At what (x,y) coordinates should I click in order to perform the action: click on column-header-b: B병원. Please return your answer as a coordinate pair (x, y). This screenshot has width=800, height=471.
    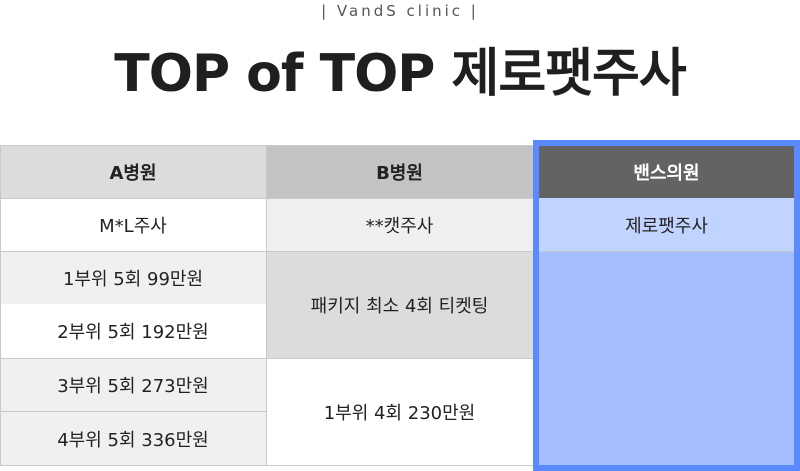
    Looking at the image, I should click on (399, 171).